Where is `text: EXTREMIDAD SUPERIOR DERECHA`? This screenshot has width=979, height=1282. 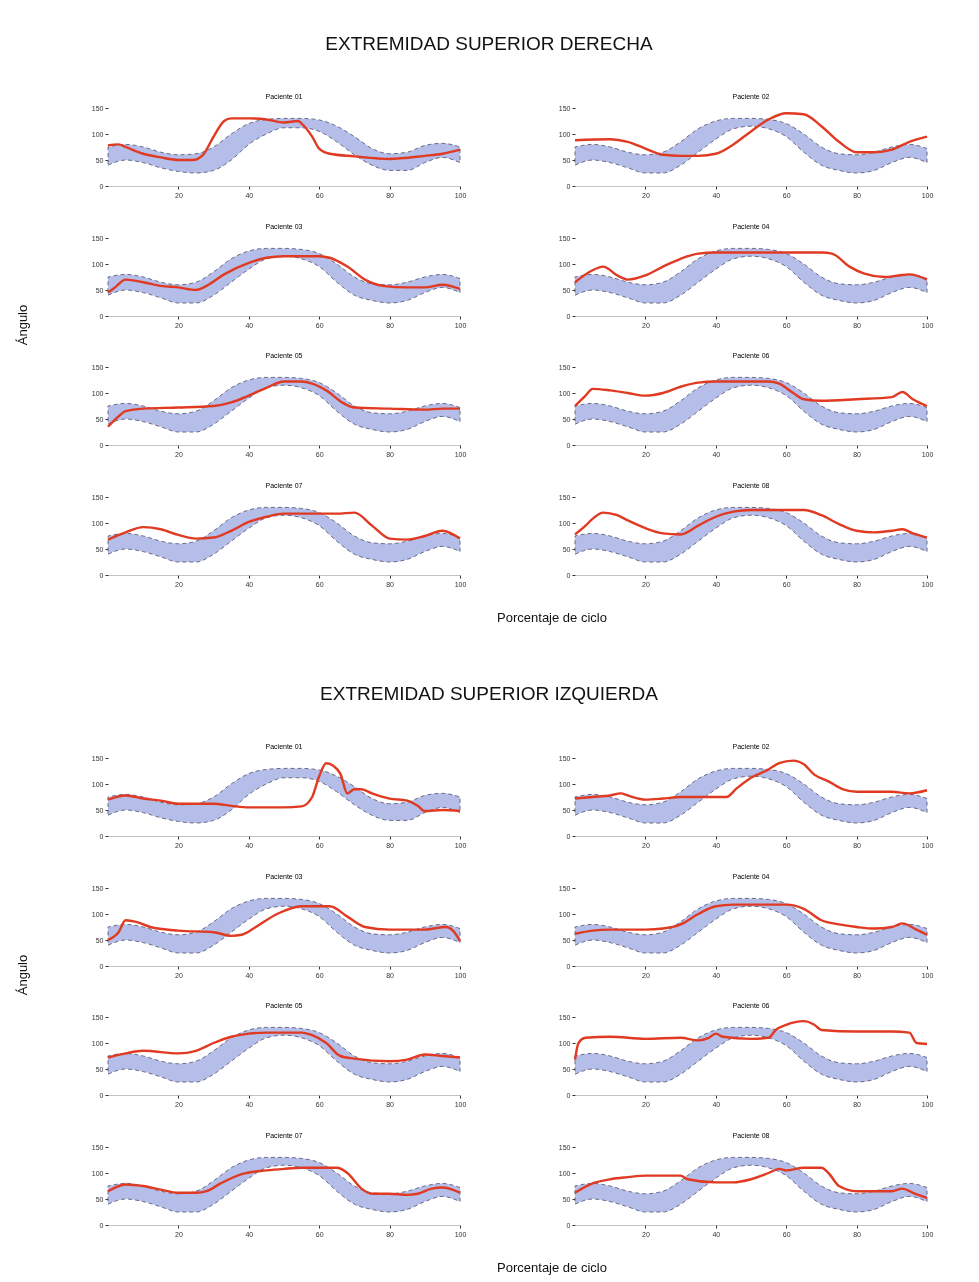 text: EXTREMIDAD SUPERIOR DERECHA is located at coordinates (489, 44).